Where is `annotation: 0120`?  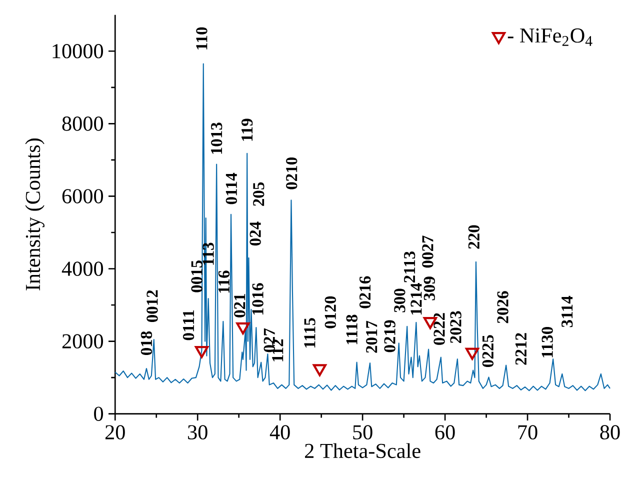 annotation: 0120 is located at coordinates (330, 312).